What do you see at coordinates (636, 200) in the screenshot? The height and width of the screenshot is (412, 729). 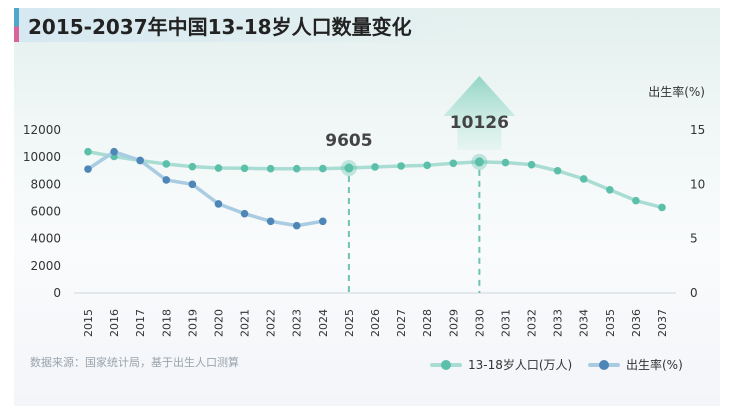 I see `population-point-2036` at bounding box center [636, 200].